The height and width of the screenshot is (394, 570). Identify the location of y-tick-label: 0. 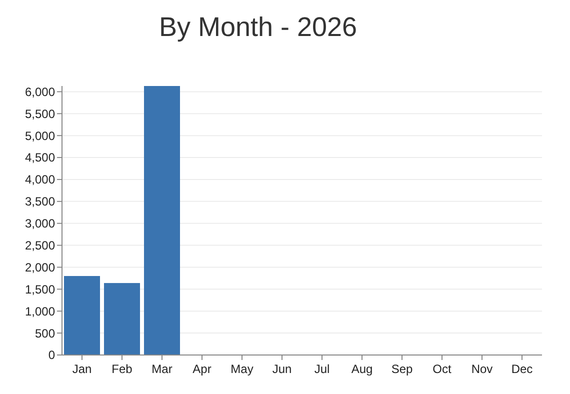
(52, 355).